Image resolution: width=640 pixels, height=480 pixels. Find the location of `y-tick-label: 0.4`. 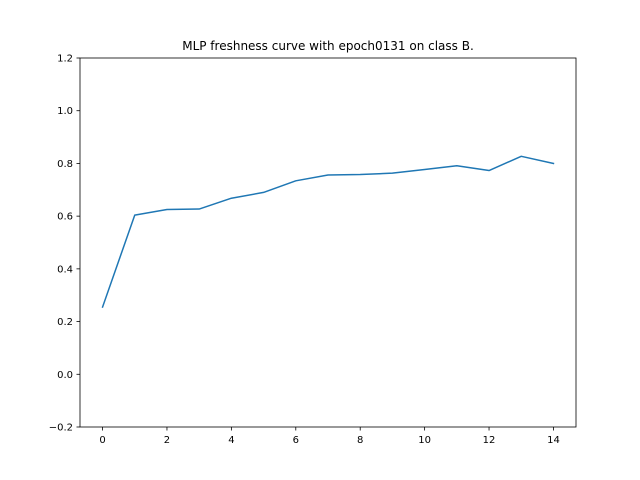

y-tick-label: 0.4 is located at coordinates (65, 269).